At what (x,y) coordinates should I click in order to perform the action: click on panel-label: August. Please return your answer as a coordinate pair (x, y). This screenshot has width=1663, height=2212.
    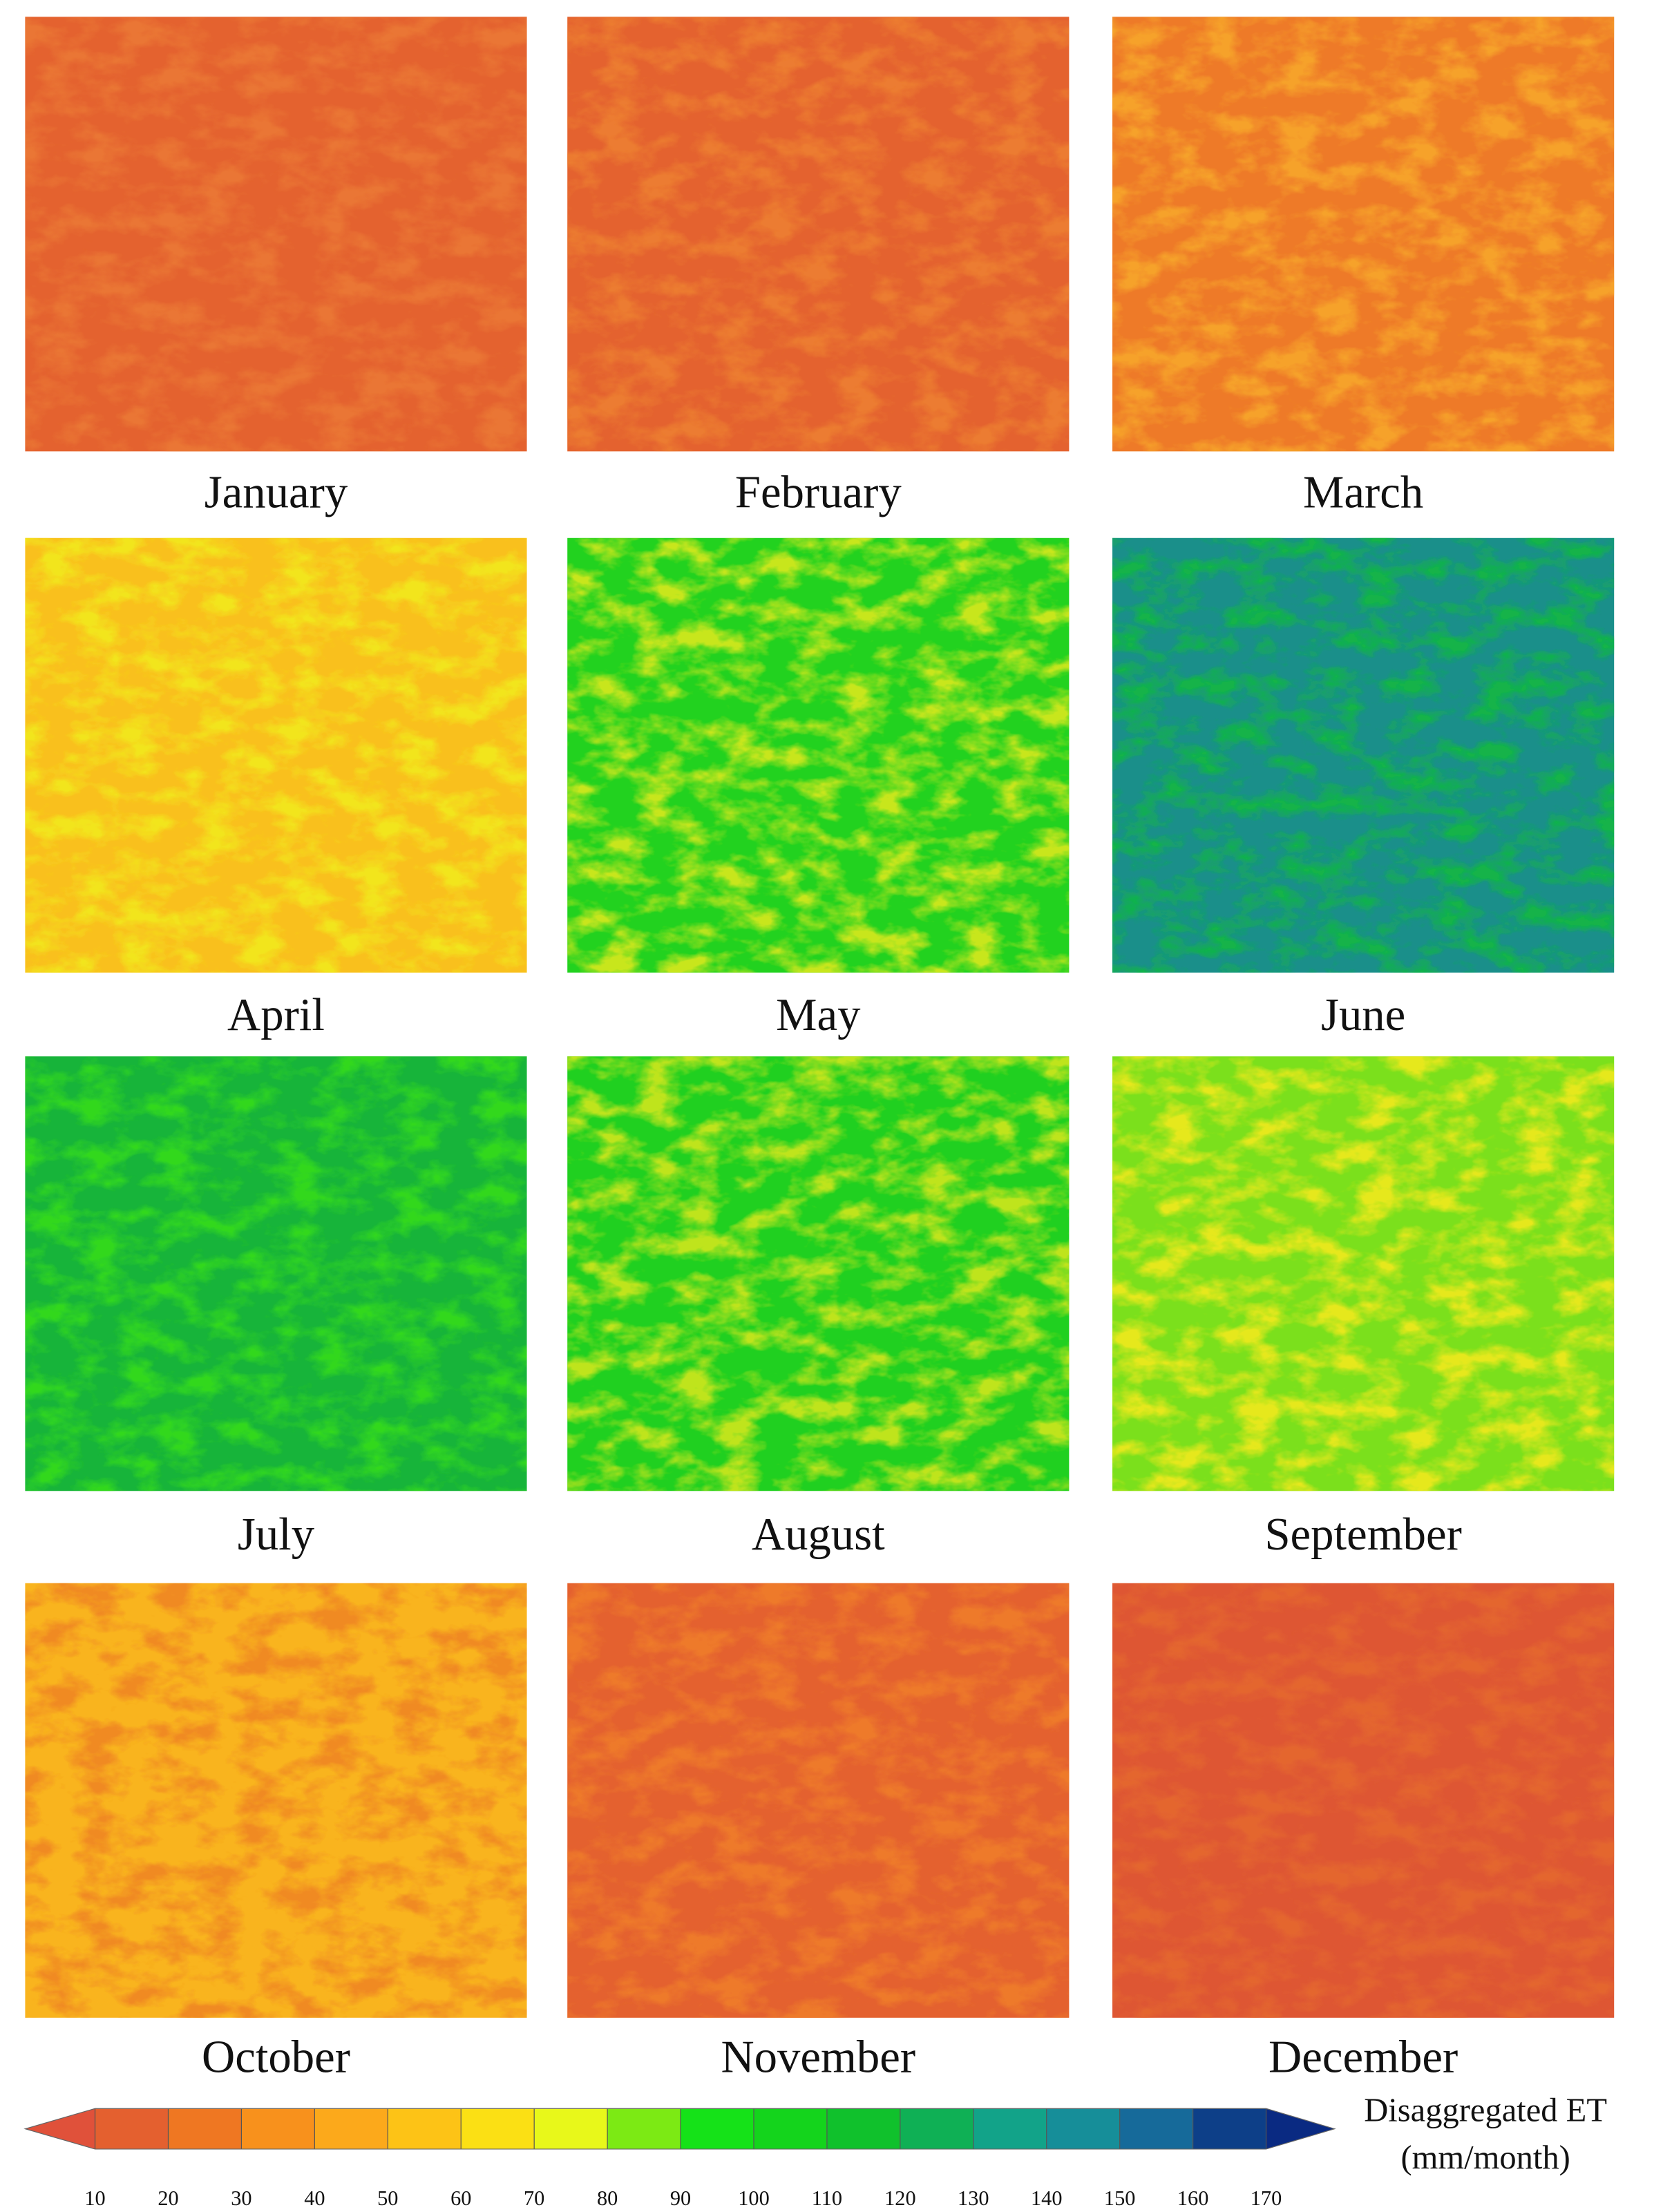
    Looking at the image, I should click on (818, 1534).